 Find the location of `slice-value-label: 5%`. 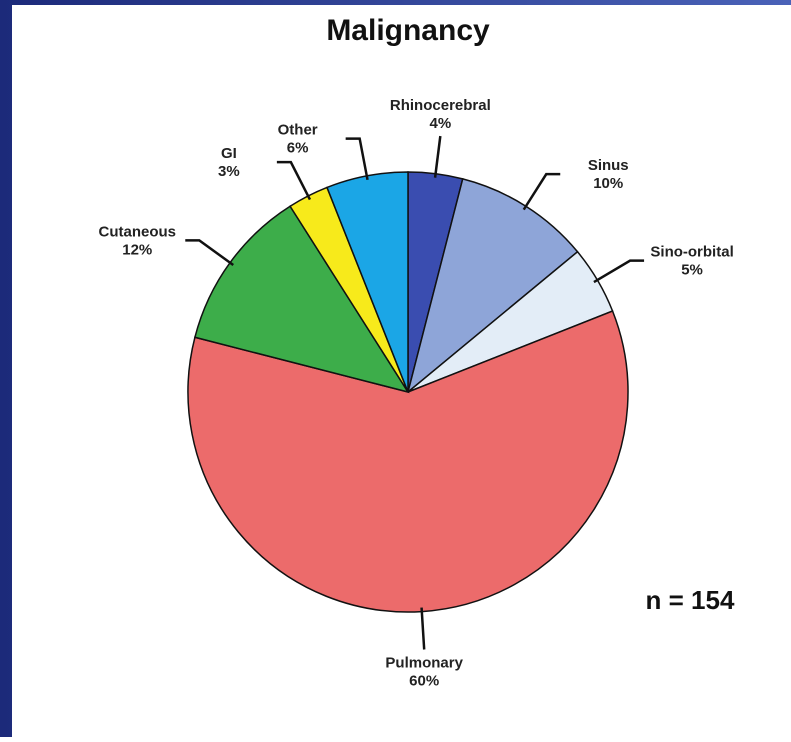

slice-value-label: 5% is located at coordinates (692, 270).